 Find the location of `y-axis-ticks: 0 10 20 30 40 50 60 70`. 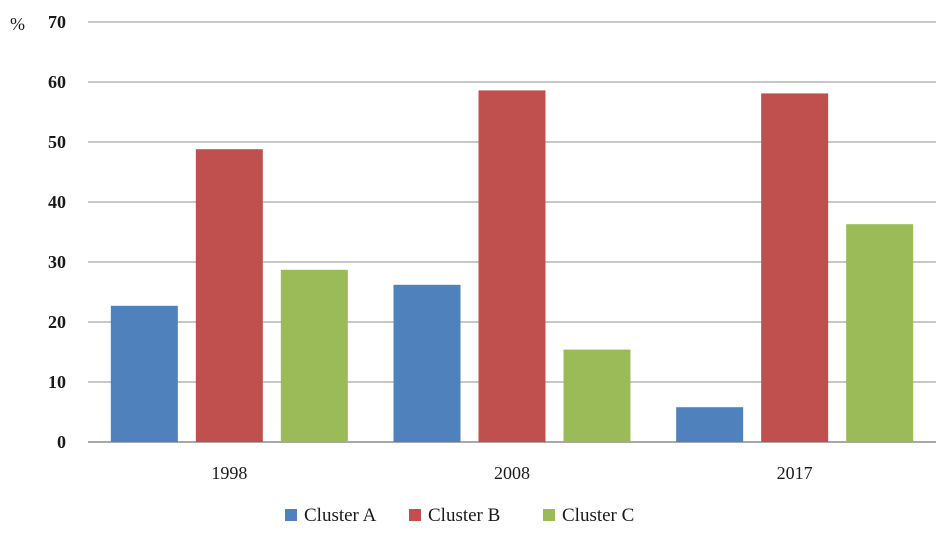

y-axis-ticks: 0 10 20 30 40 50 60 70 is located at coordinates (57, 232).